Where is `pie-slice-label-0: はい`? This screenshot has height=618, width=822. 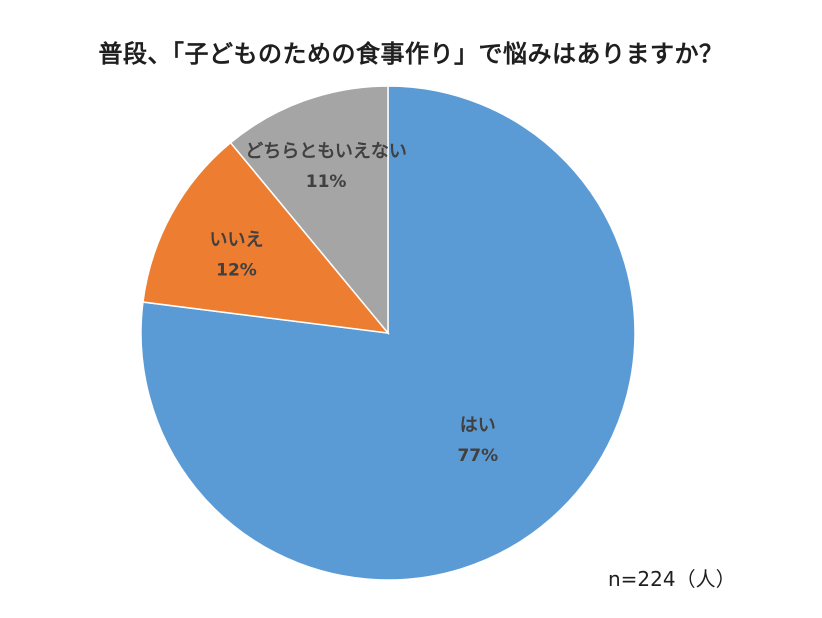 pie-slice-label-0: はい is located at coordinates (478, 425).